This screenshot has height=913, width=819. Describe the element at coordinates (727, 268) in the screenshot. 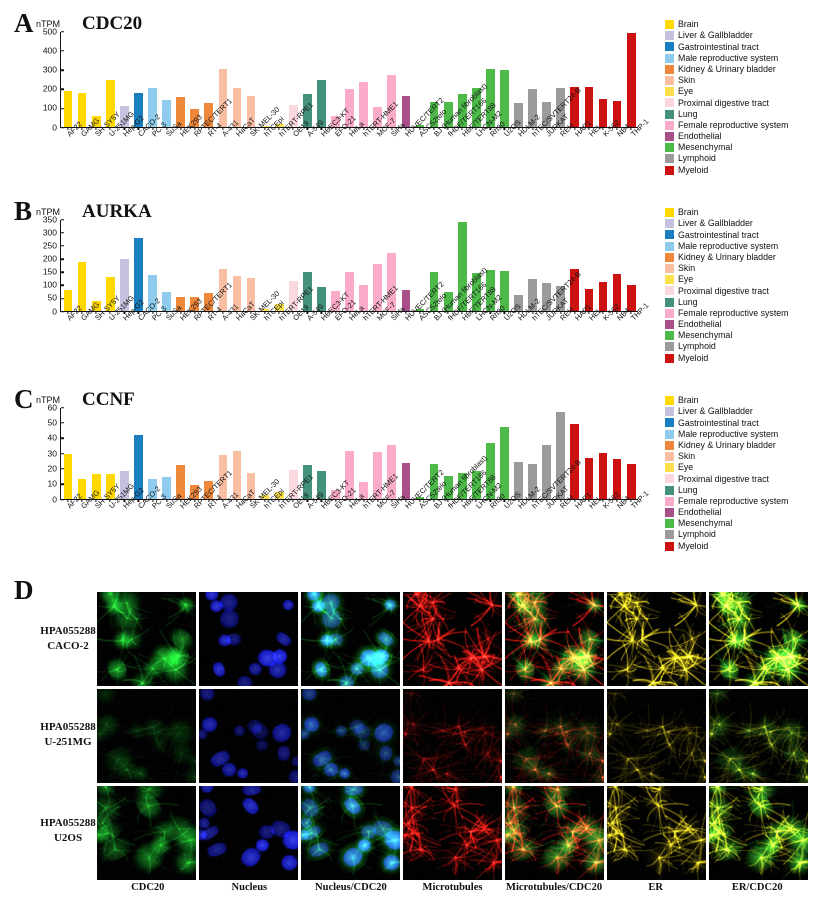

I see `legend-item: Skin` at that location.